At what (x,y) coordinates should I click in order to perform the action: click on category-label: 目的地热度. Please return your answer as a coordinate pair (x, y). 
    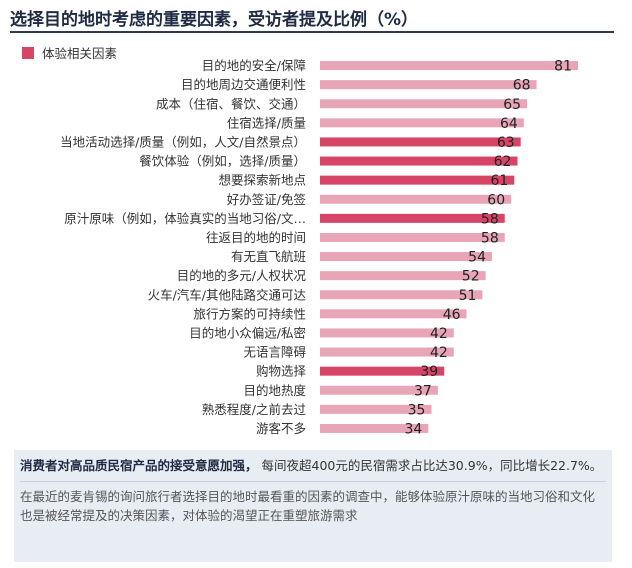
    Looking at the image, I should click on (274, 390).